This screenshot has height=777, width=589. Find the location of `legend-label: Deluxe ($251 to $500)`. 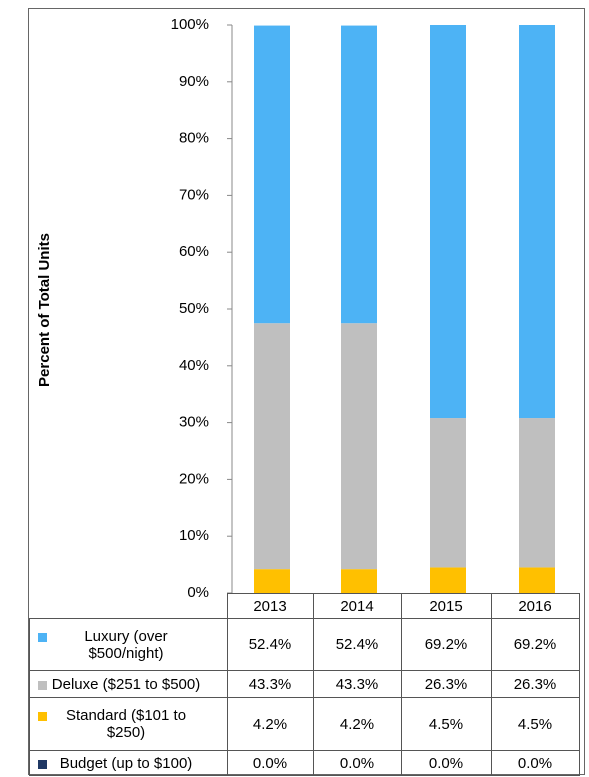

legend-label: Deluxe ($251 to $500) is located at coordinates (126, 684).